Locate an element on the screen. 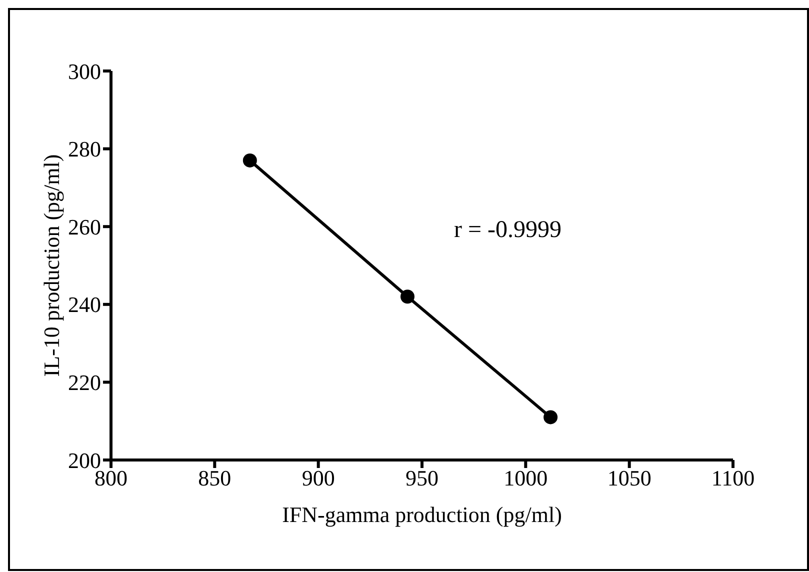  x-tick-label: 900 is located at coordinates (318, 478).